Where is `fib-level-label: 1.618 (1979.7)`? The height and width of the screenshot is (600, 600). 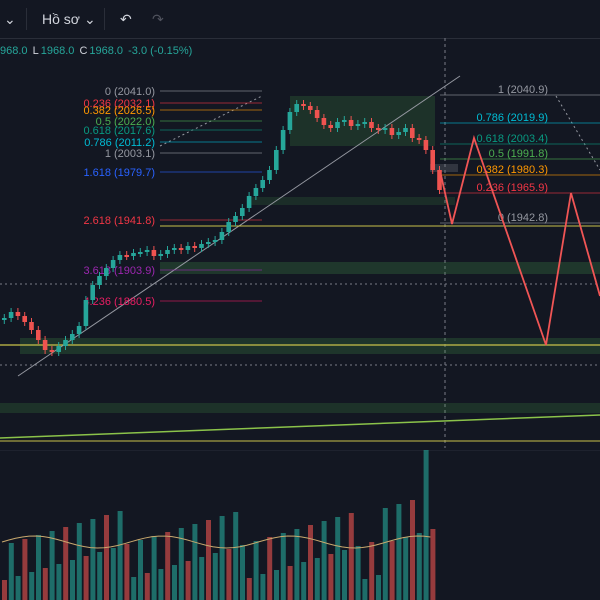 fib-level-label: 1.618 (1979.7) is located at coordinates (119, 173).